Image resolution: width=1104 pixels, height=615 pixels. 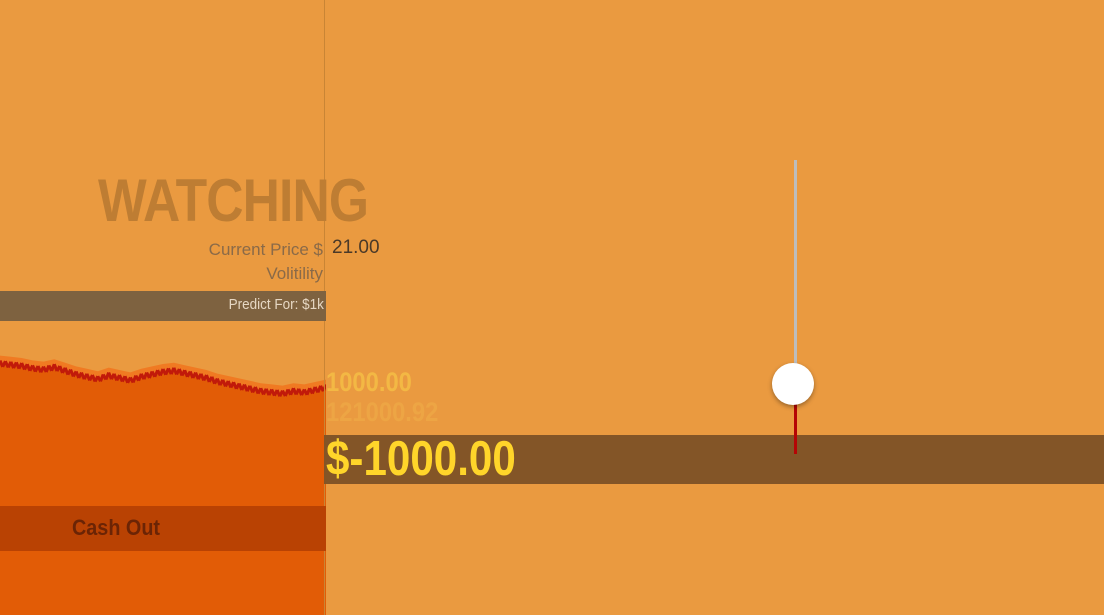 I want to click on current-price-value: 21.00, so click(x=356, y=247).